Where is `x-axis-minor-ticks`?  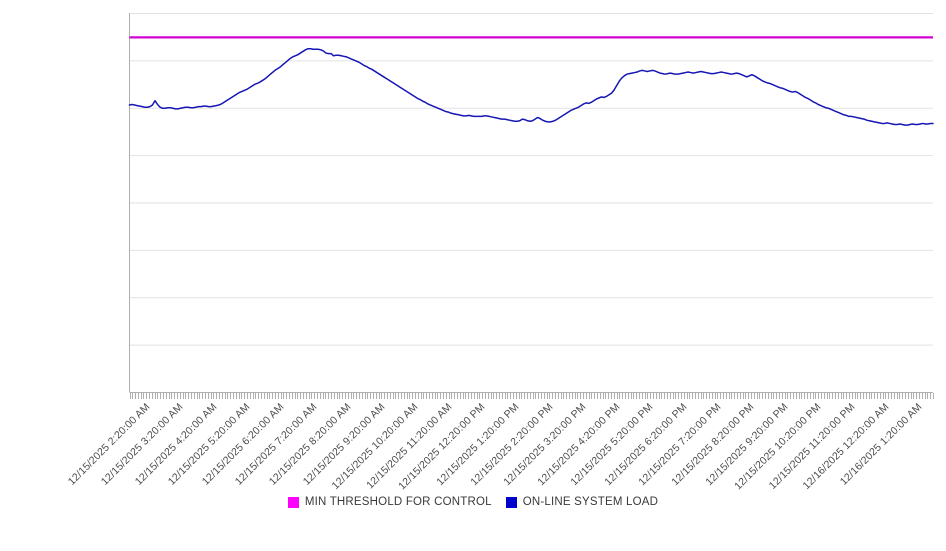
x-axis-minor-ticks is located at coordinates (532, 396).